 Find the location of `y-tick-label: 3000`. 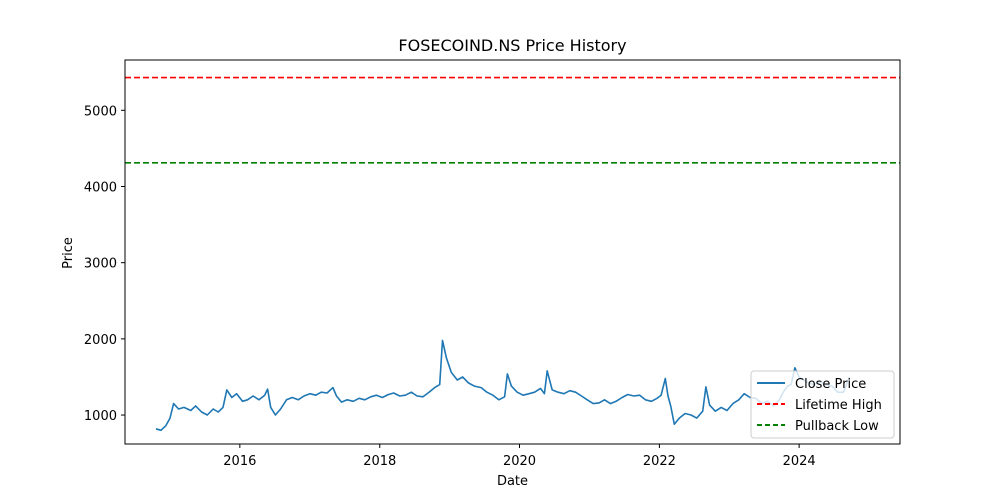

y-tick-label: 3000 is located at coordinates (100, 264).